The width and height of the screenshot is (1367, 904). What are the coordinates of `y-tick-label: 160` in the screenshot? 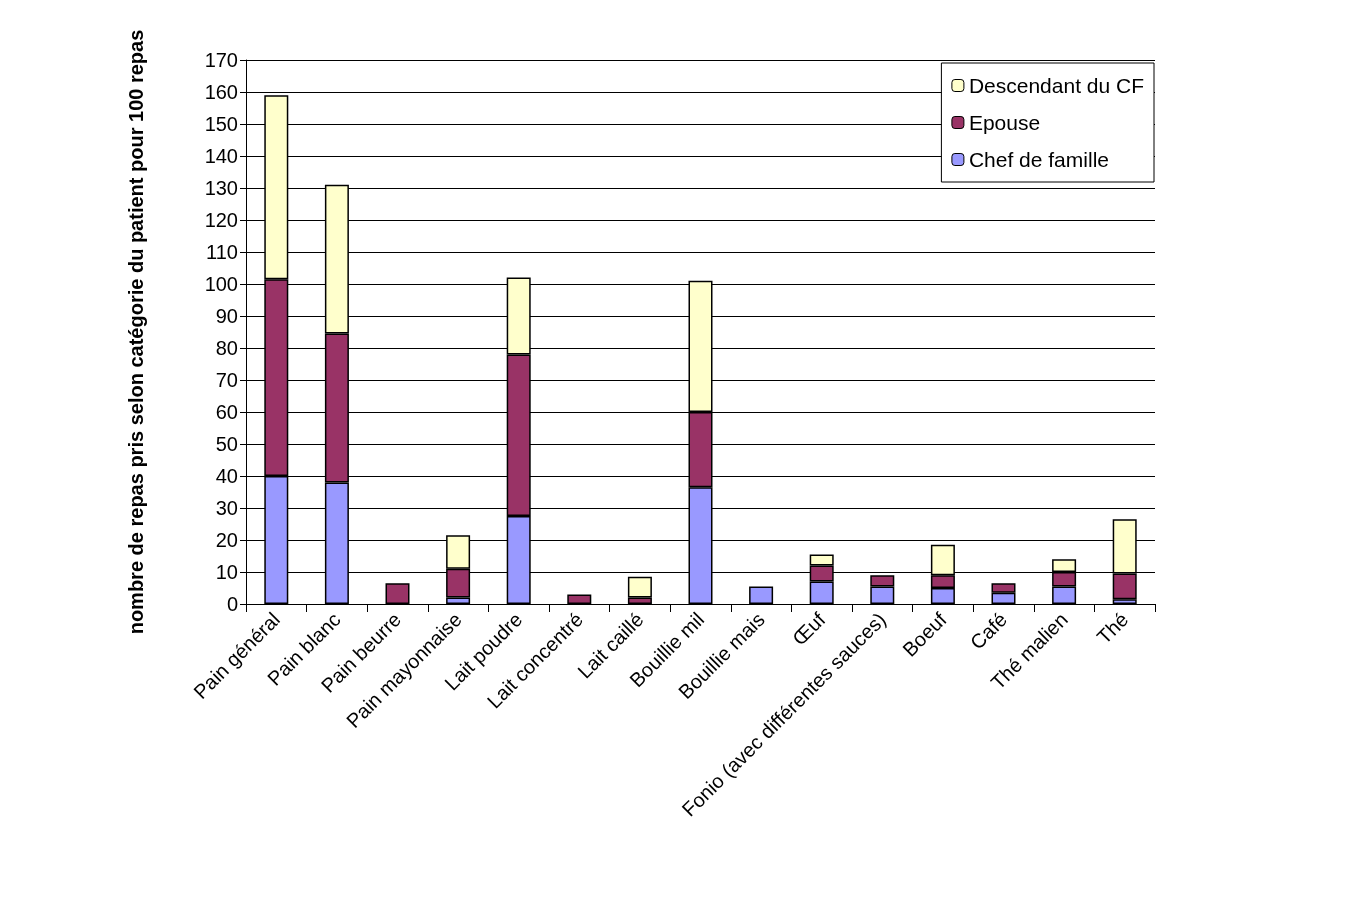 It's located at (221, 92).